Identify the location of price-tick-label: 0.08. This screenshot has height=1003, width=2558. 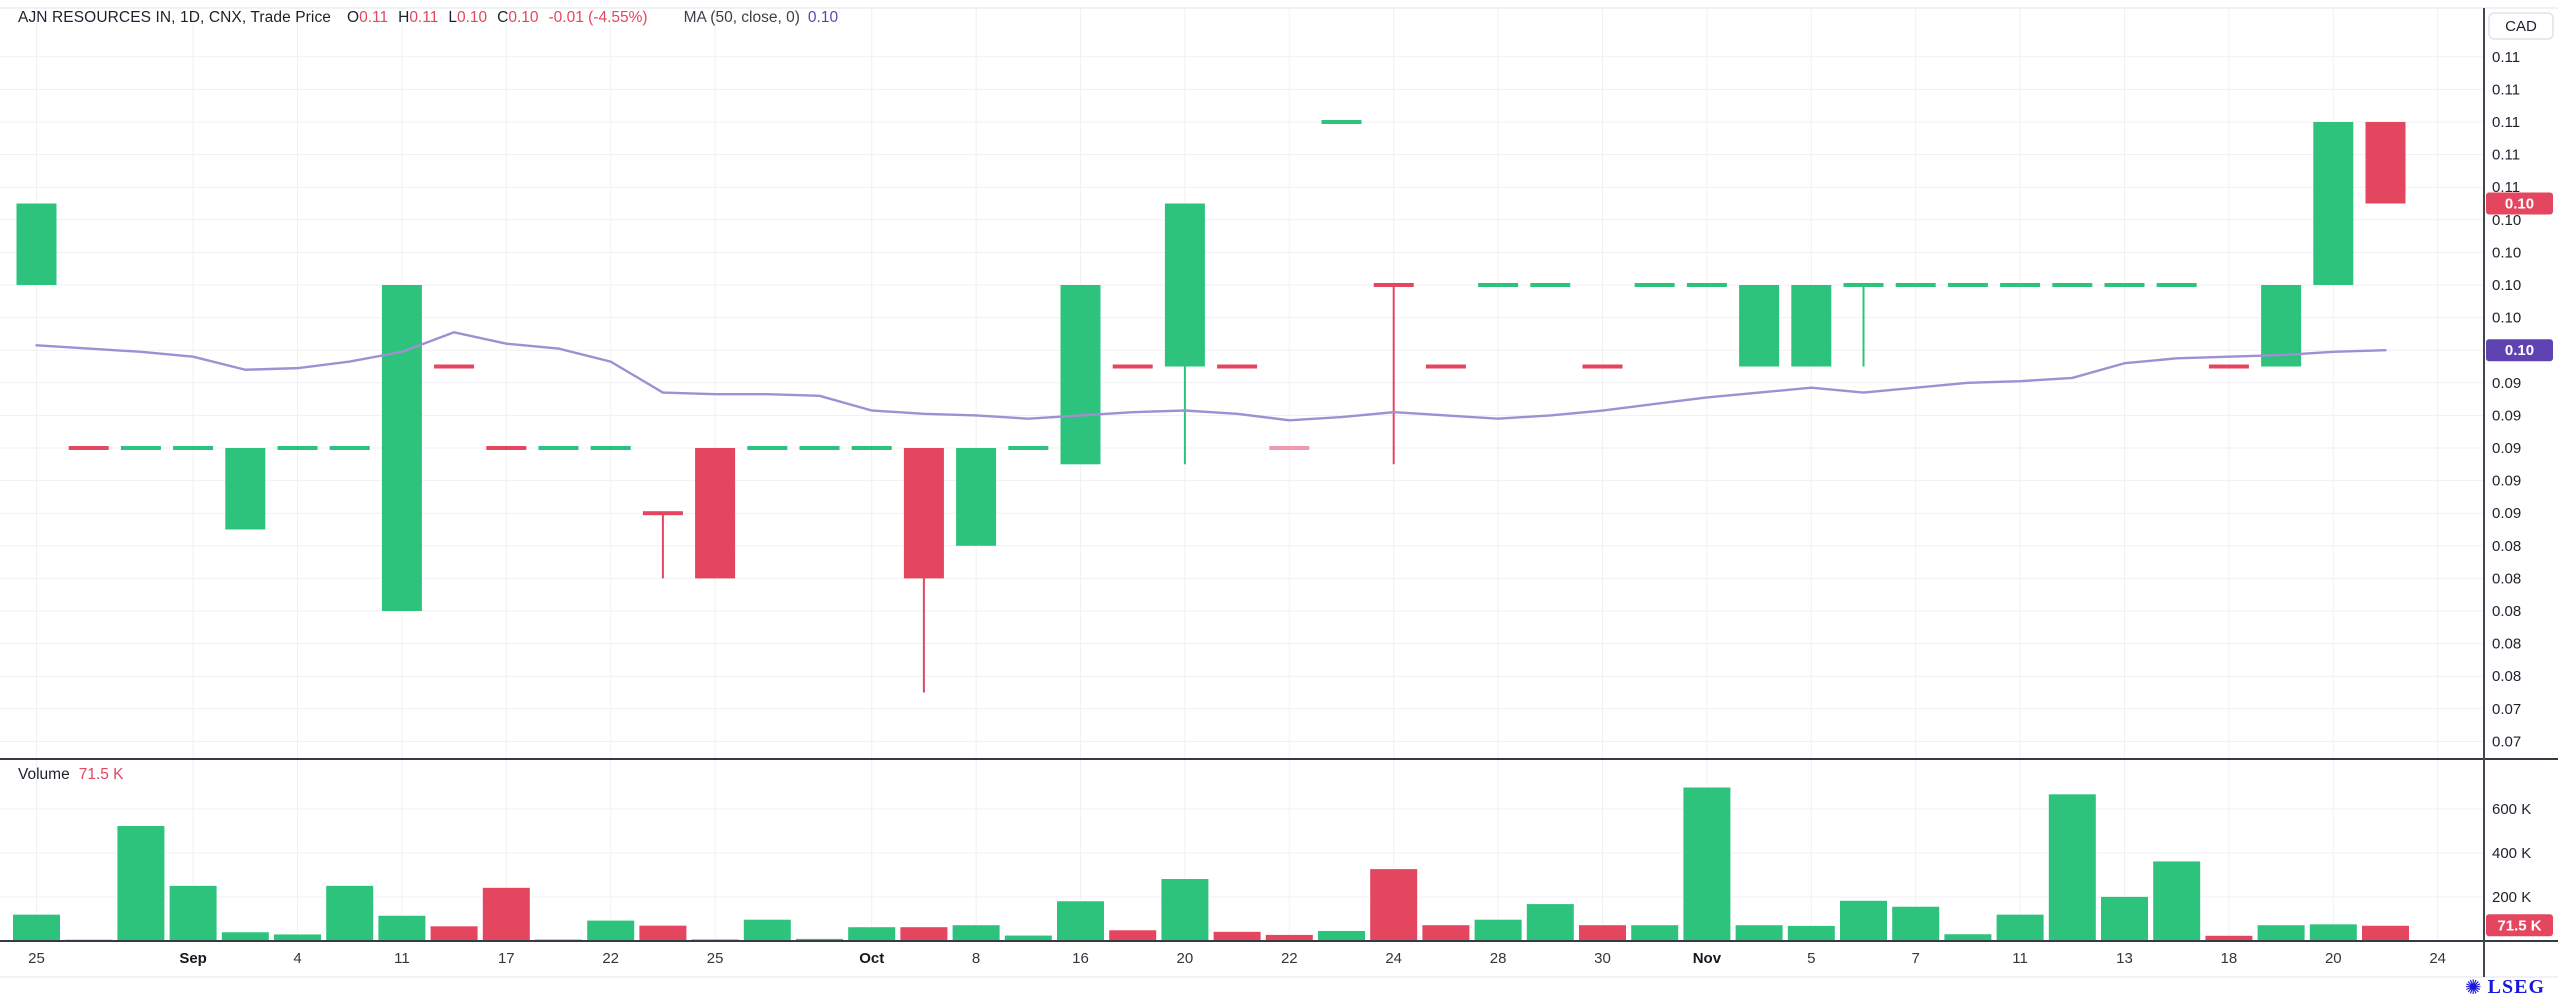
(2506, 676).